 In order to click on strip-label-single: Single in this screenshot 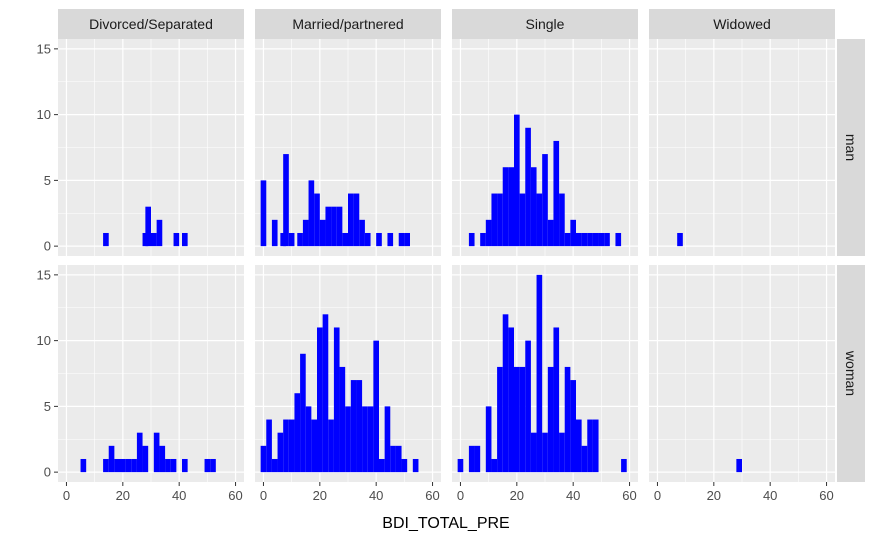, I will do `click(545, 24)`.